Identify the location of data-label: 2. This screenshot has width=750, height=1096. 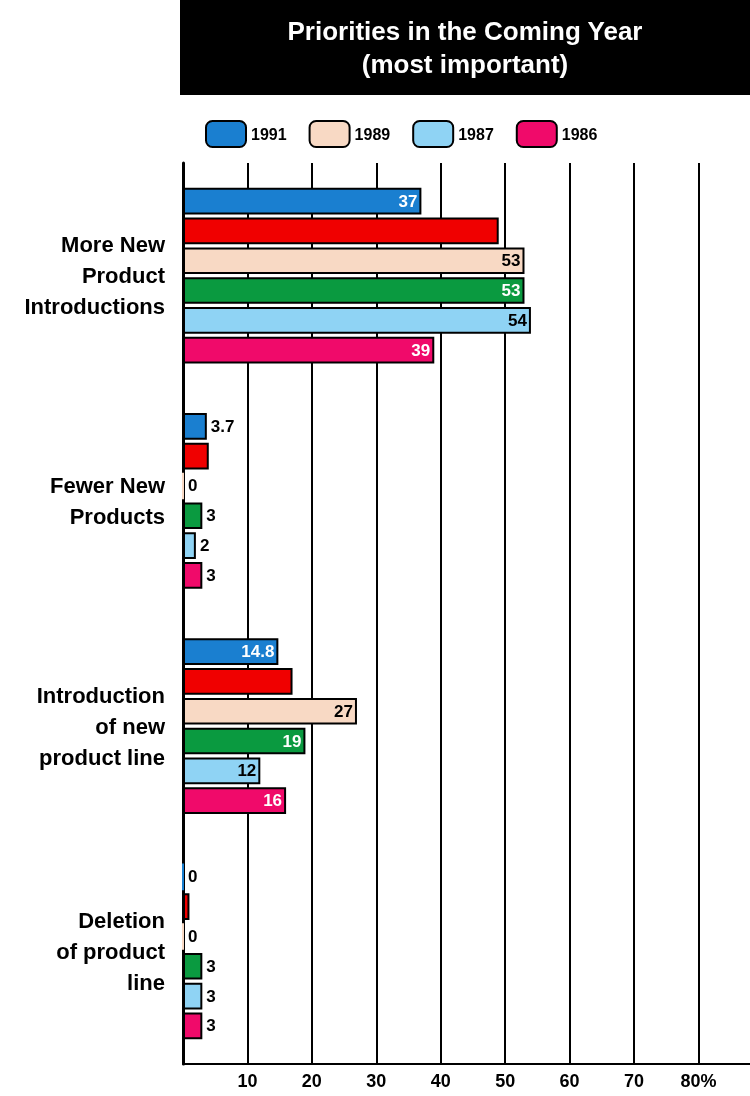
(204, 546).